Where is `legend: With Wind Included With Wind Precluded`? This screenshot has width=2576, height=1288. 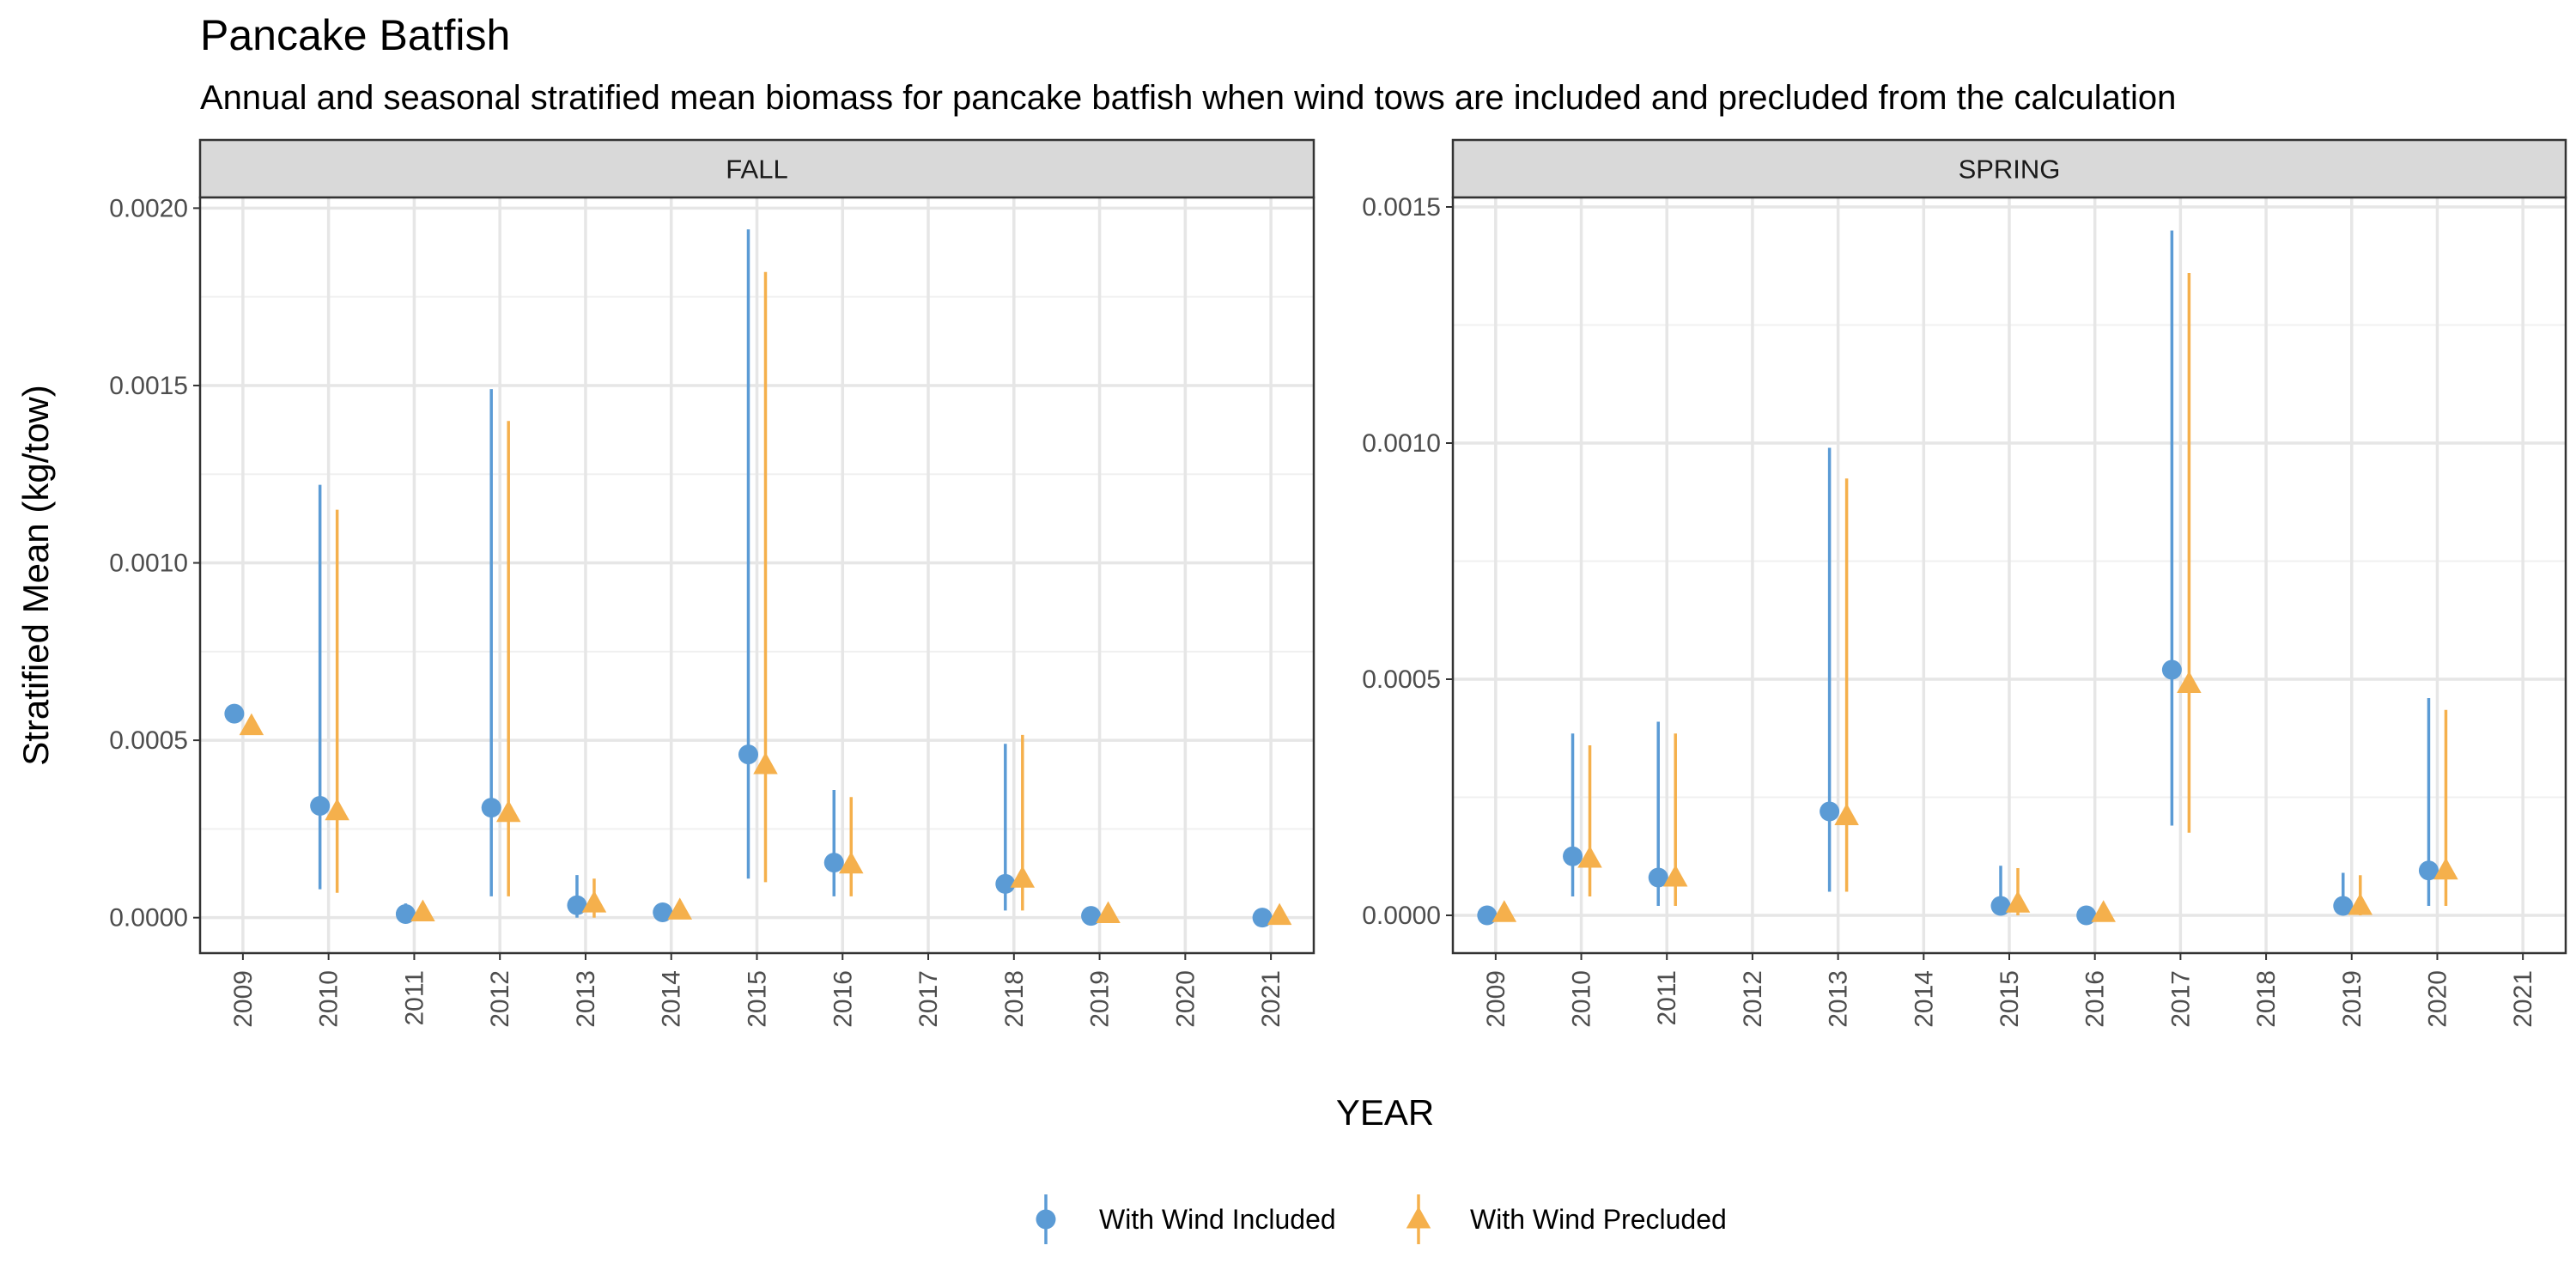 legend: With Wind Included With Wind Precluded is located at coordinates (1382, 1219).